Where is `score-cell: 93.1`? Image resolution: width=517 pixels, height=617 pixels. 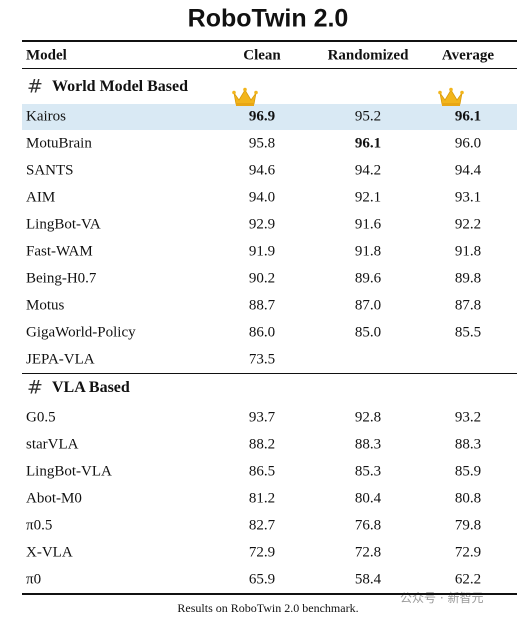
score-cell: 93.1 is located at coordinates (468, 197).